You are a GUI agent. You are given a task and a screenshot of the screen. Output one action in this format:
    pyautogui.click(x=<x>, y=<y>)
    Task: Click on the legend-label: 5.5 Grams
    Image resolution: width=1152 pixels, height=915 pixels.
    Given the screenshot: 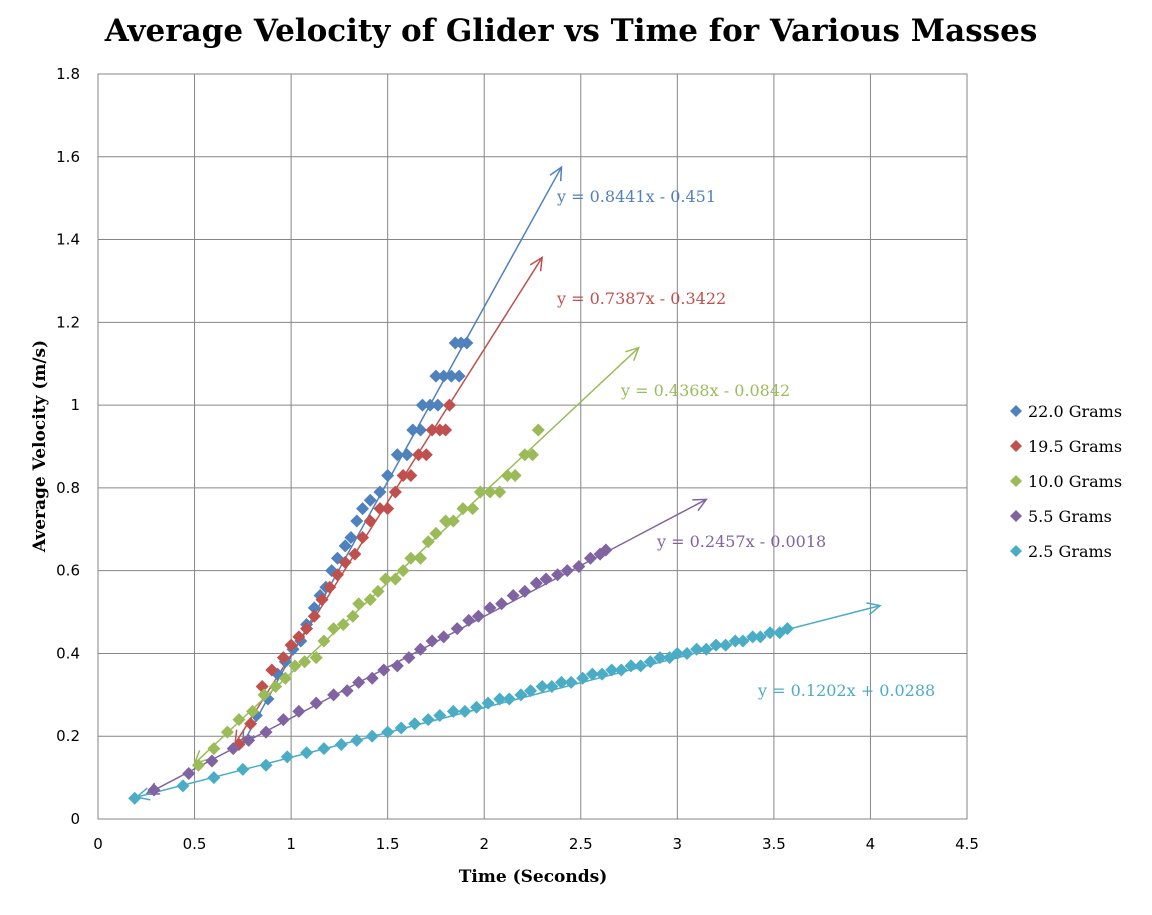 What is the action you would take?
    pyautogui.click(x=1070, y=516)
    